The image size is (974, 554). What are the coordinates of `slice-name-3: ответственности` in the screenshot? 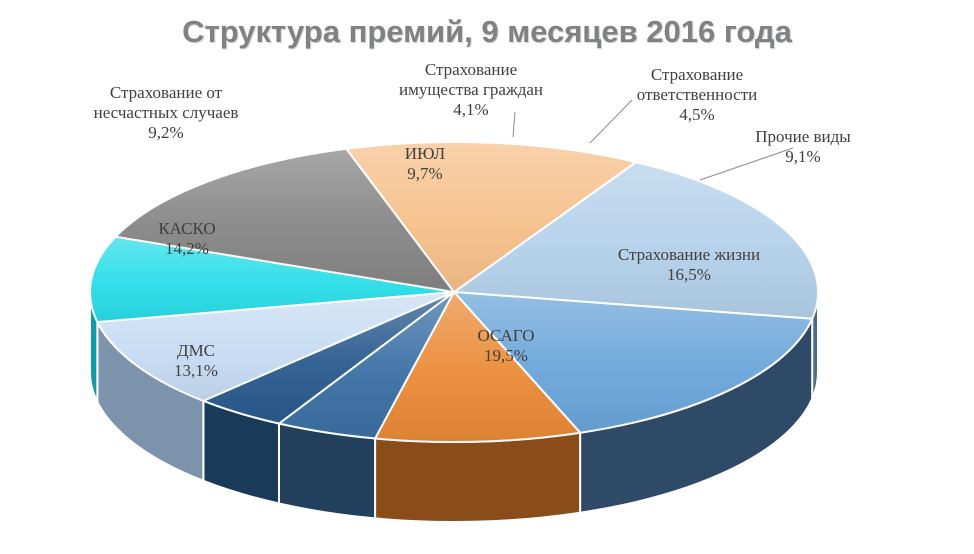 It's located at (697, 94).